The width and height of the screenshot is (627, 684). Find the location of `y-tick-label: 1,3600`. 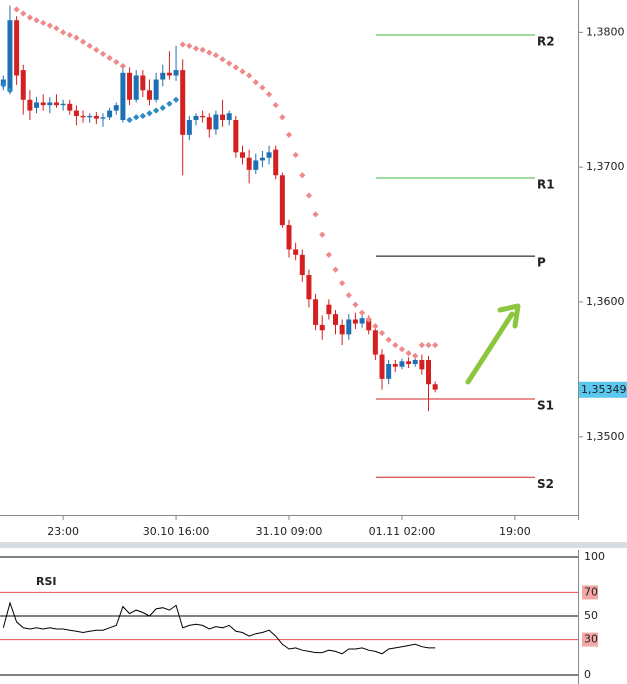

y-tick-label: 1,3600 is located at coordinates (605, 301).